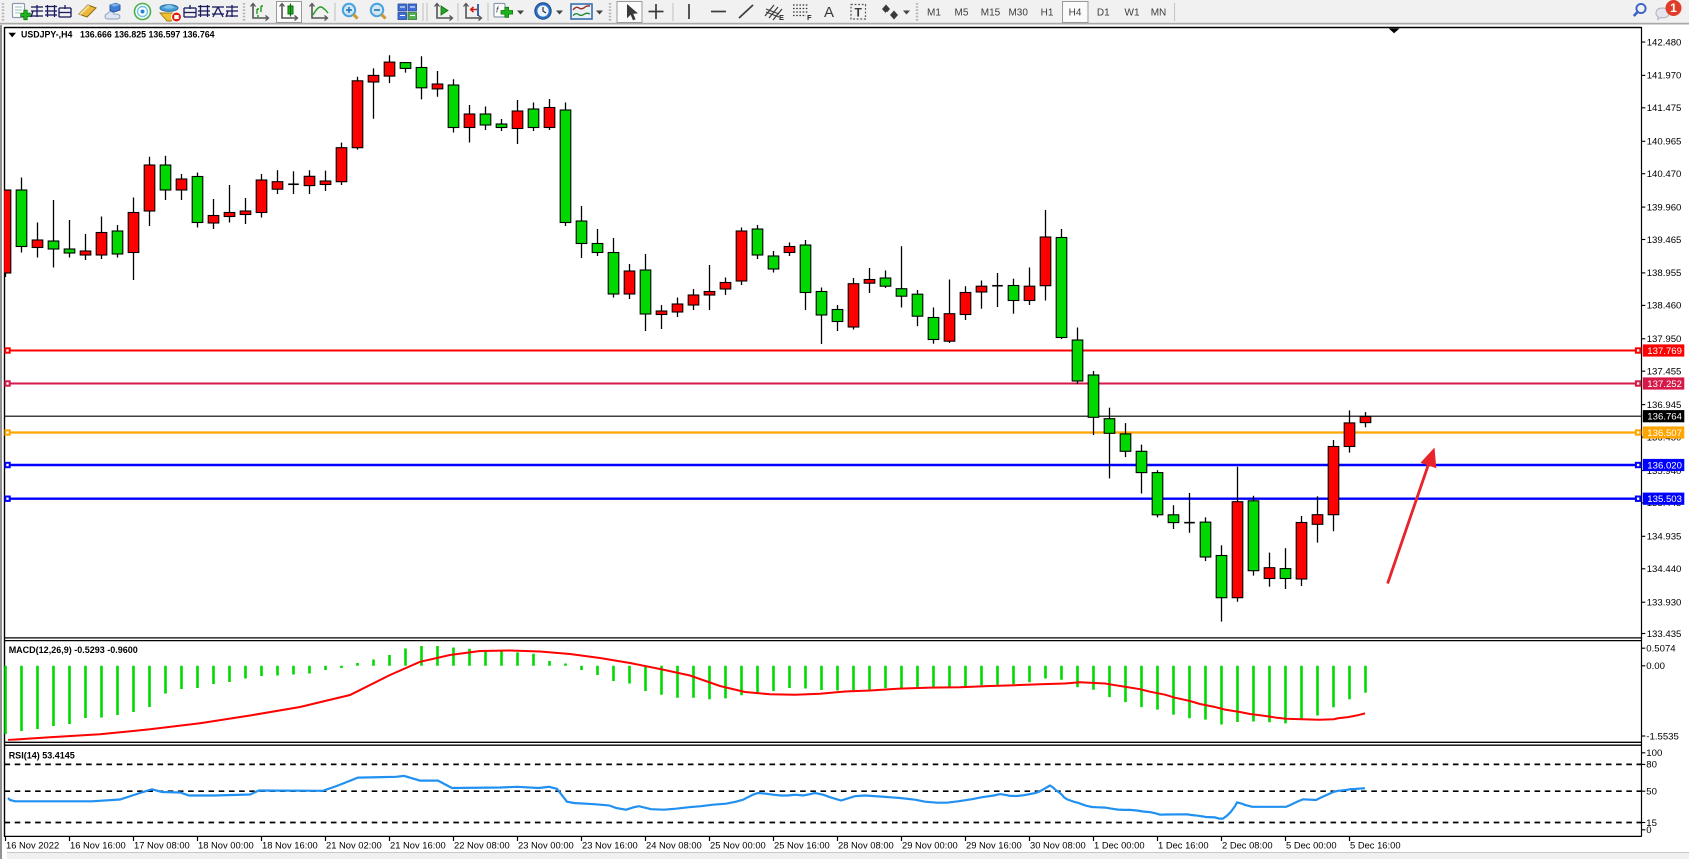 This screenshot has width=1689, height=859. Describe the element at coordinates (1047, 12) in the screenshot. I see `svg-text: H1` at that location.